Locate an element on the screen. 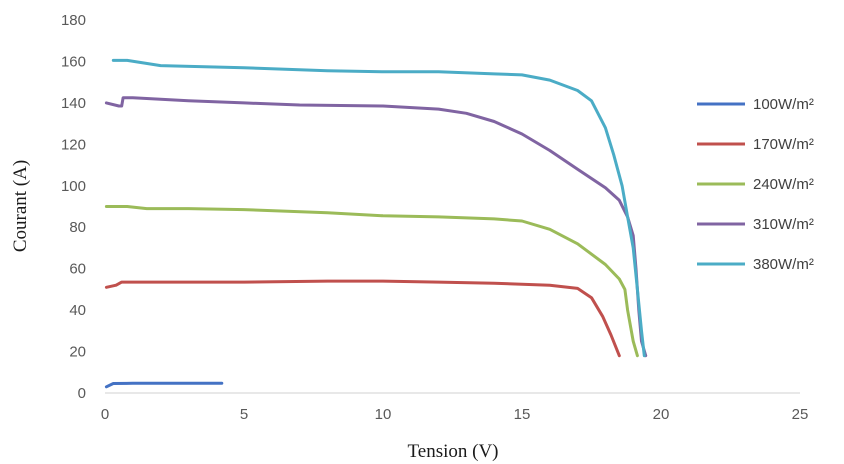 The width and height of the screenshot is (844, 464). y-tick-label: 140 is located at coordinates (73, 103).